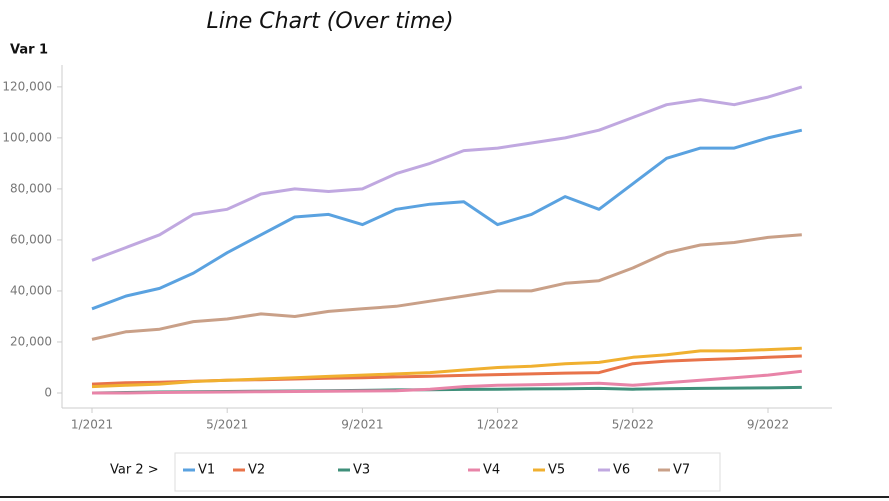  What do you see at coordinates (681, 470) in the screenshot?
I see `legend-label: V7` at bounding box center [681, 470].